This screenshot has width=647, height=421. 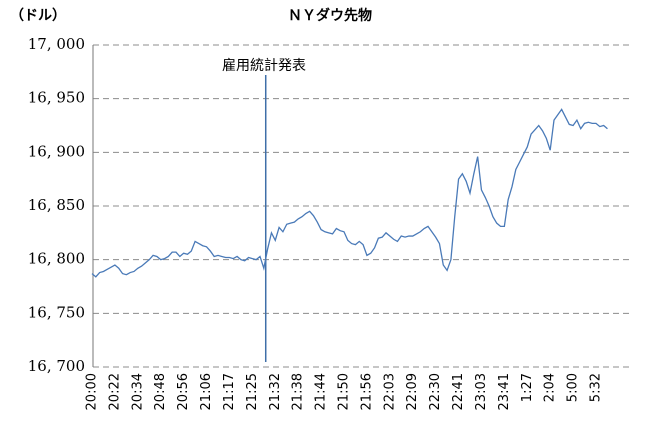 What do you see at coordinates (550, 387) in the screenshot?
I see `x-tick-label: 2:04` at bounding box center [550, 387].